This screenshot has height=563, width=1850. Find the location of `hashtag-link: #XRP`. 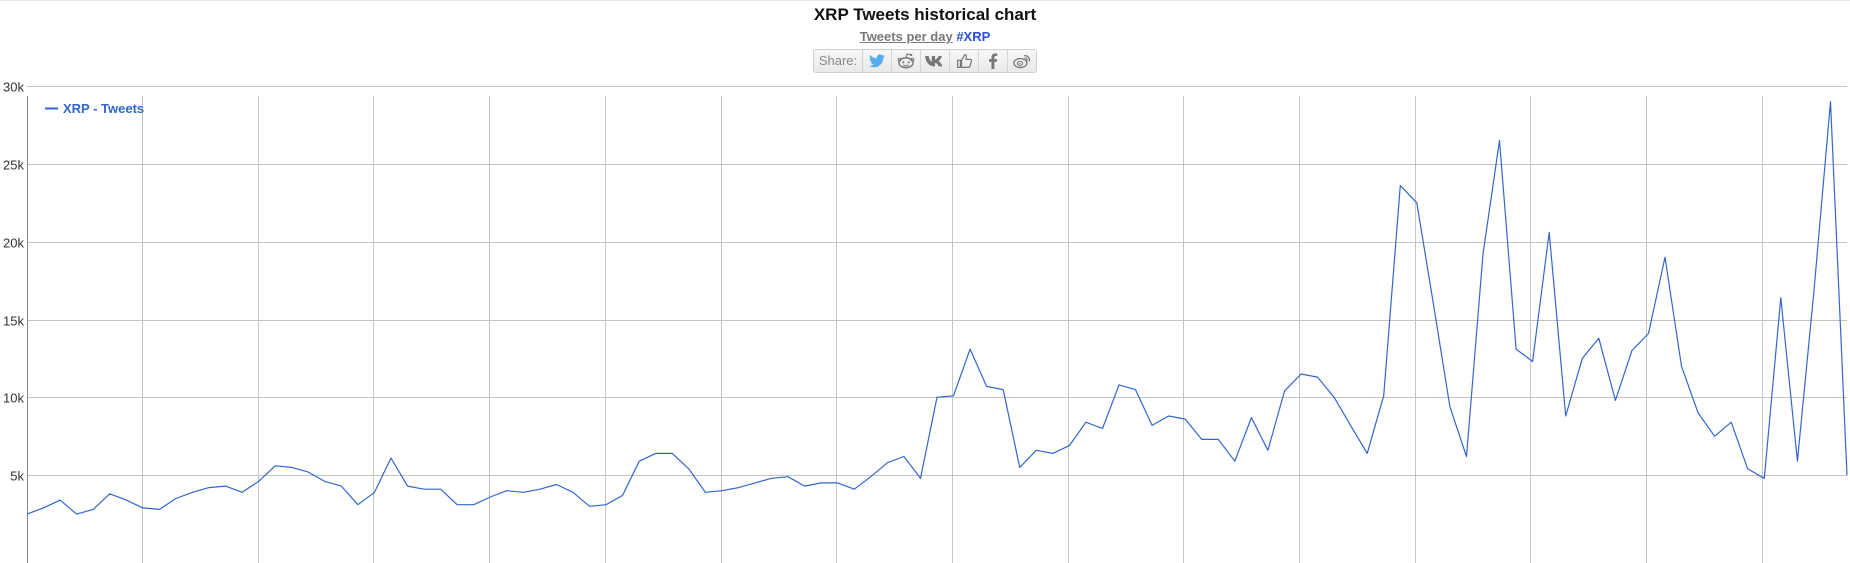

hashtag-link: #XRP is located at coordinates (973, 36).